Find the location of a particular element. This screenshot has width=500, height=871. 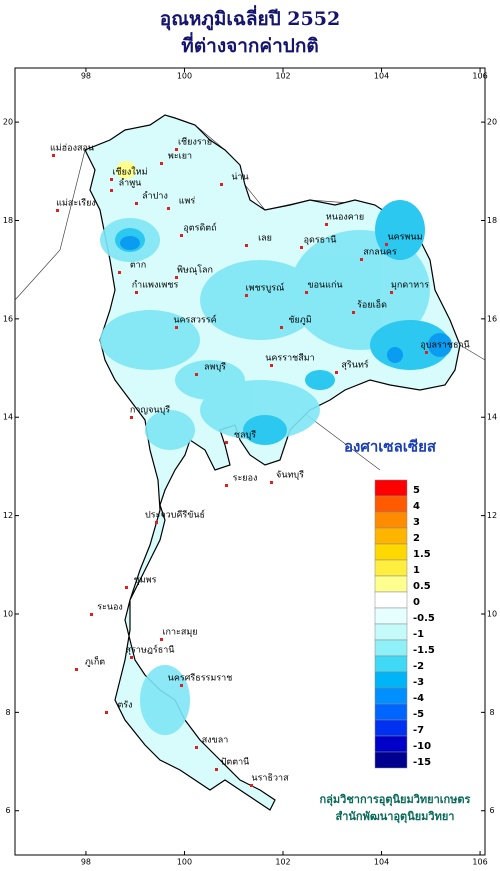

lat-label: 8 is located at coordinates (491, 712).